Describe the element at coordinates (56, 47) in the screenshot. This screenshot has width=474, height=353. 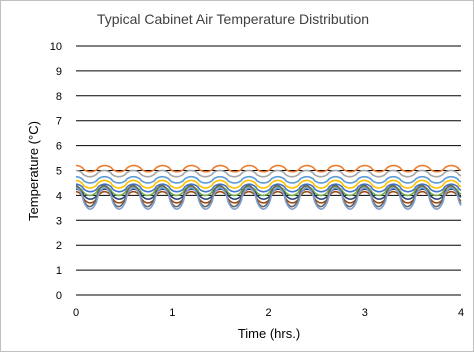
I see `y-tick-label: 10` at that location.